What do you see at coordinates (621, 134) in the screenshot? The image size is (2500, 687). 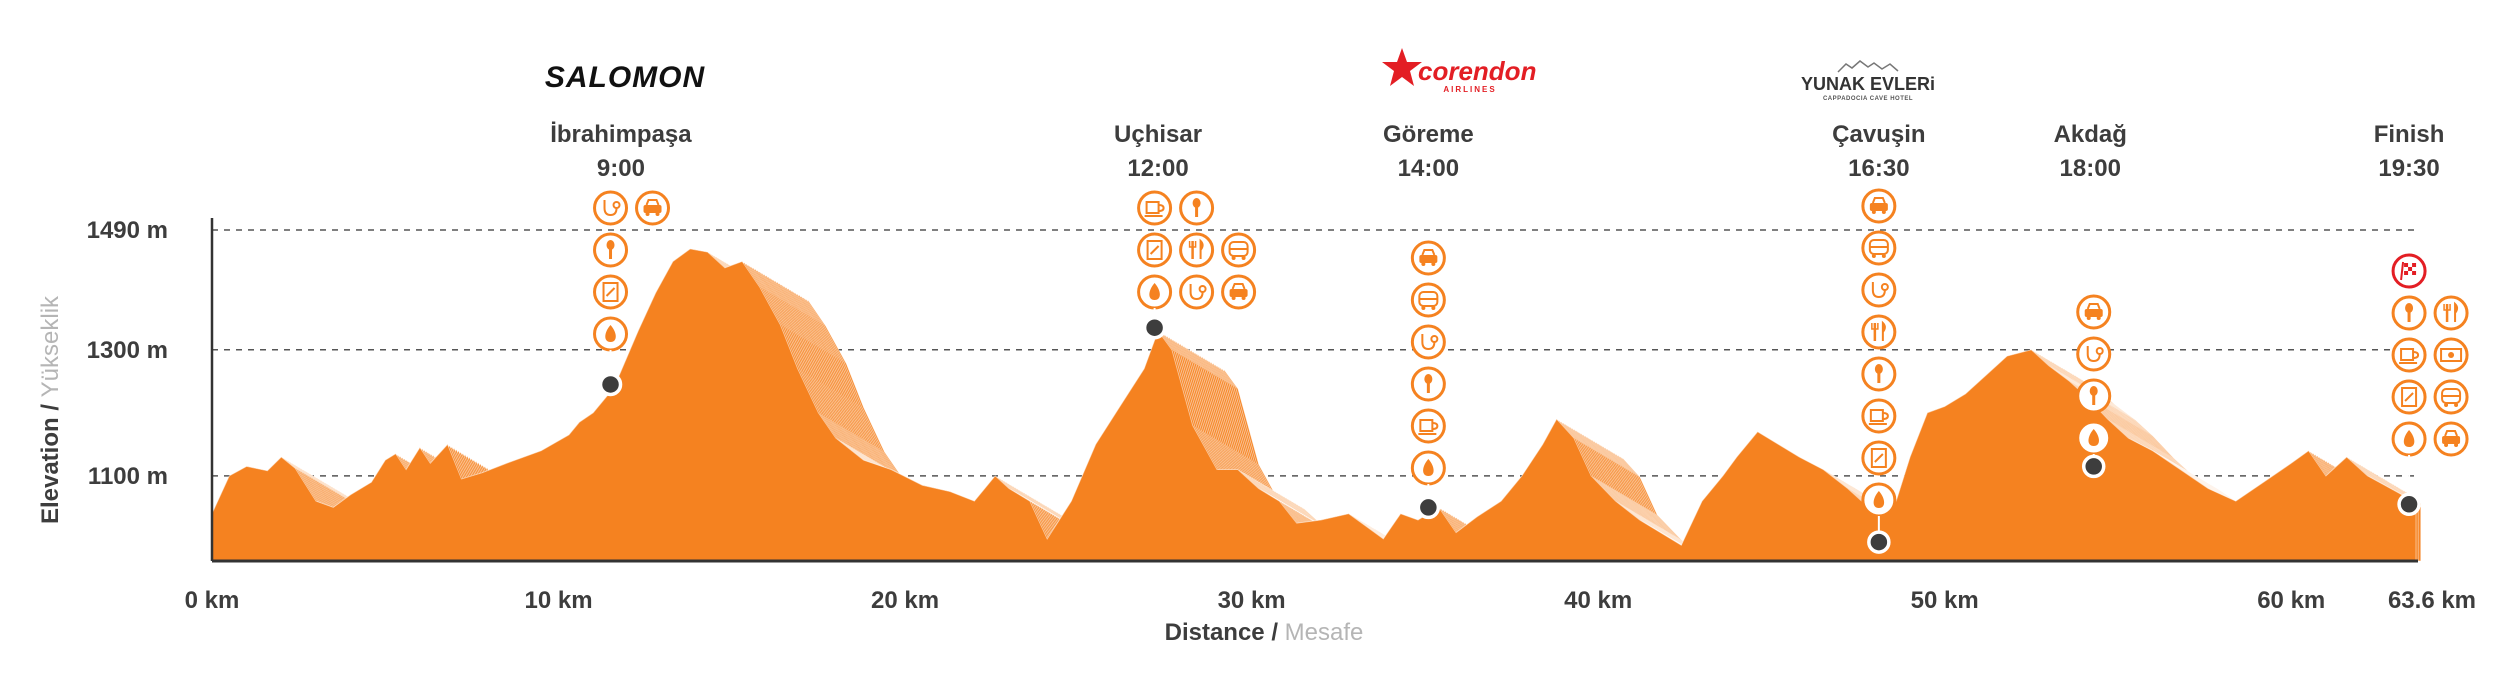 I see `checkpoint-name: İbrahimpaşa` at bounding box center [621, 134].